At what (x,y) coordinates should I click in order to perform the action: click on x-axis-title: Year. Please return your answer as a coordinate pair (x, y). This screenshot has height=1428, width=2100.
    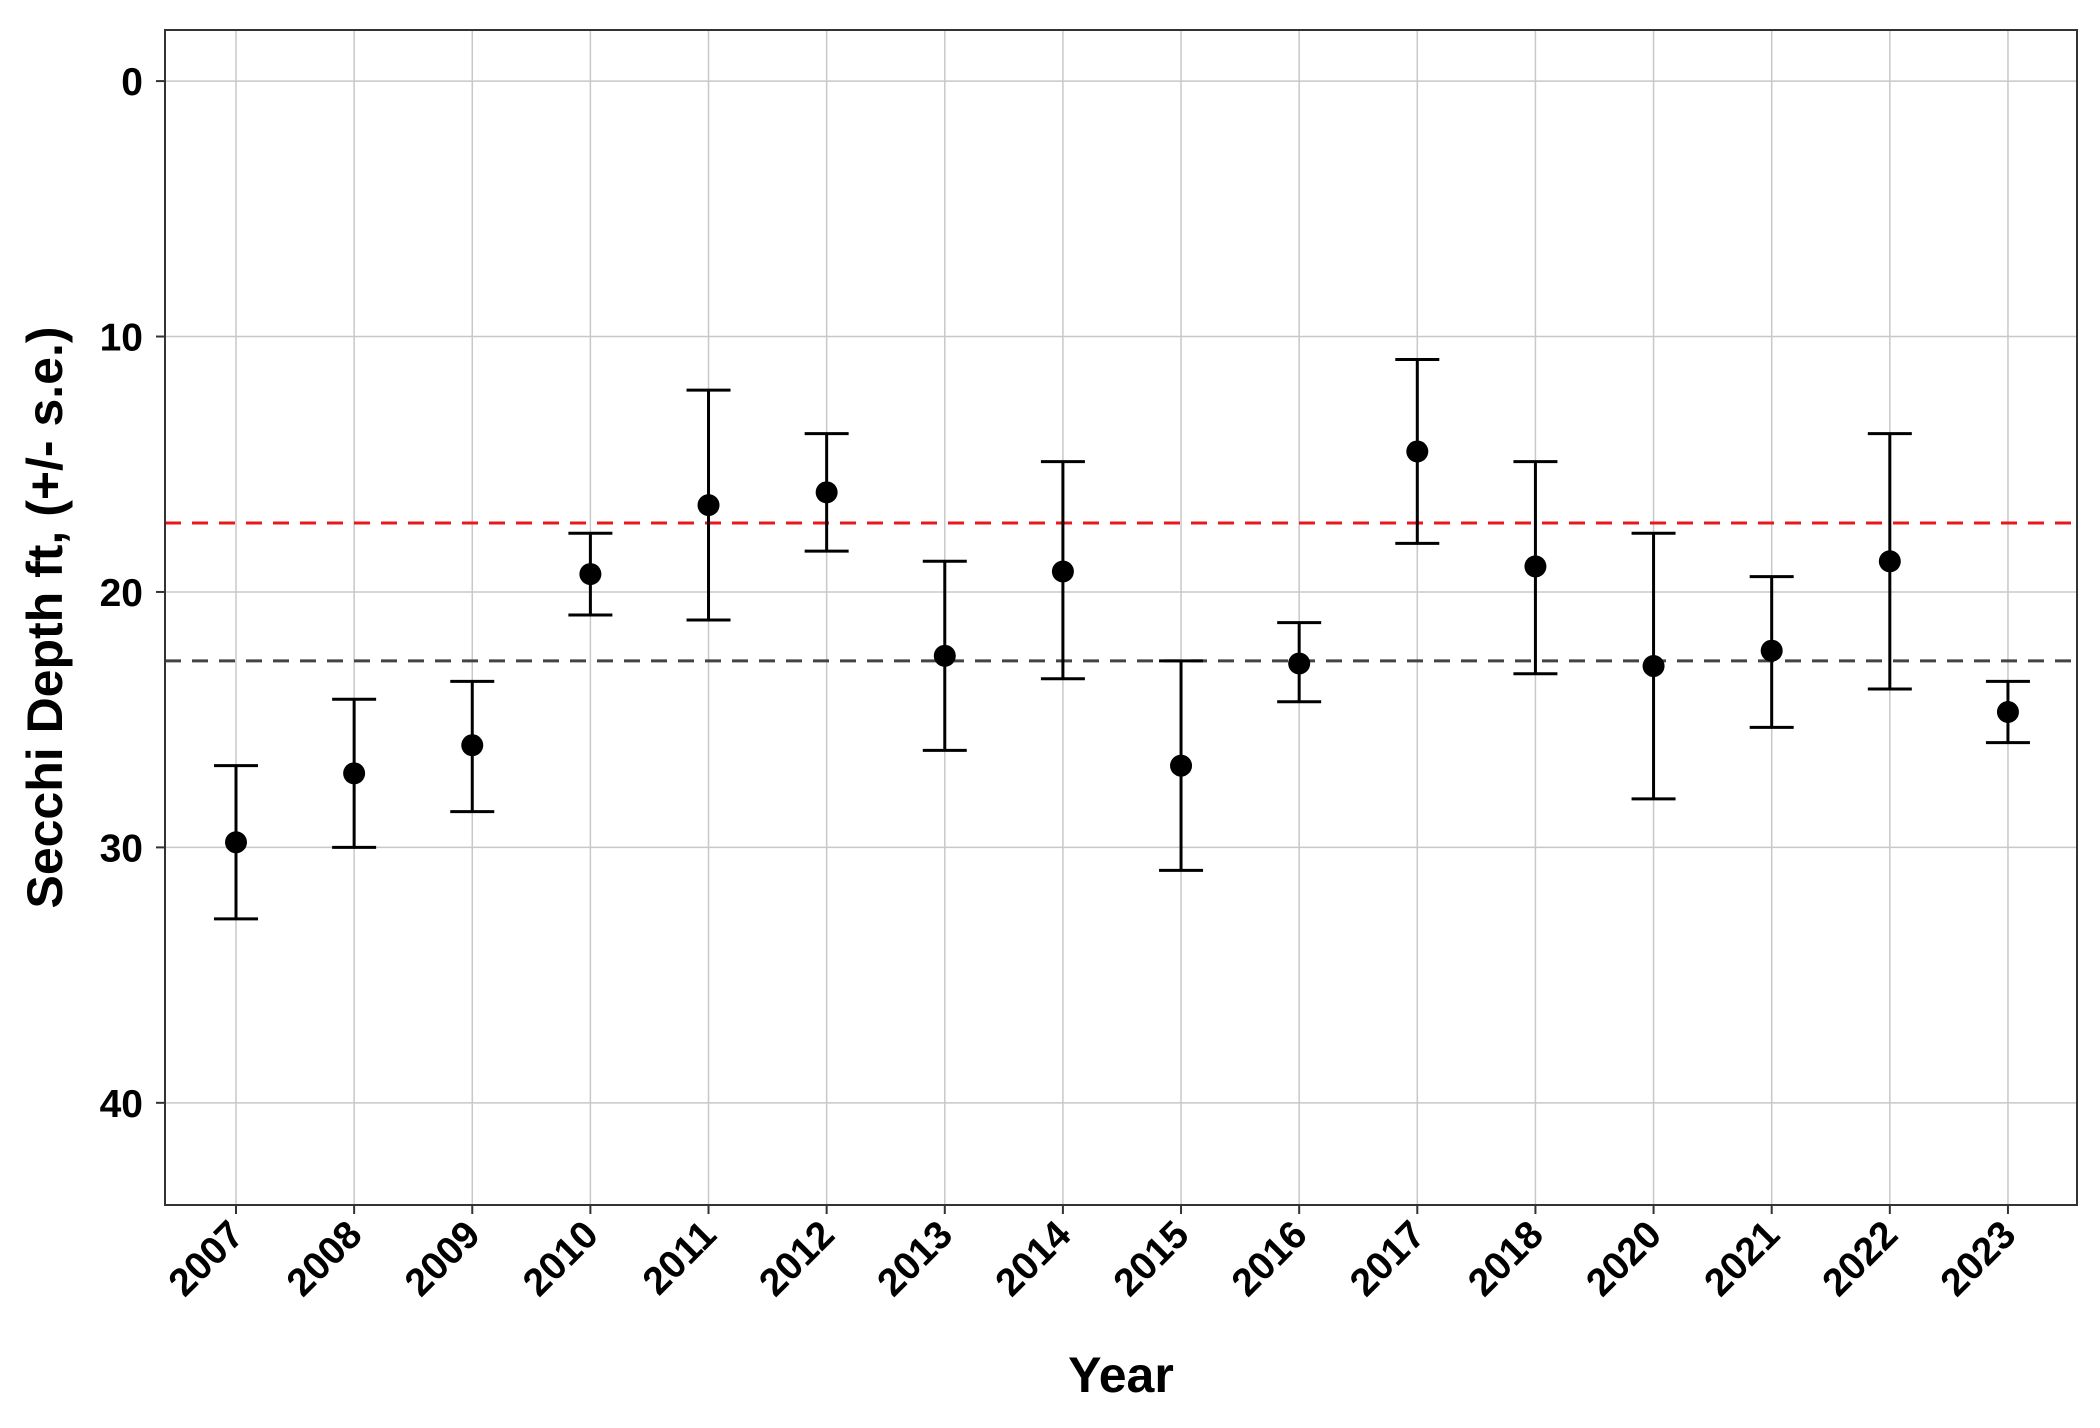
    Looking at the image, I should click on (1121, 1375).